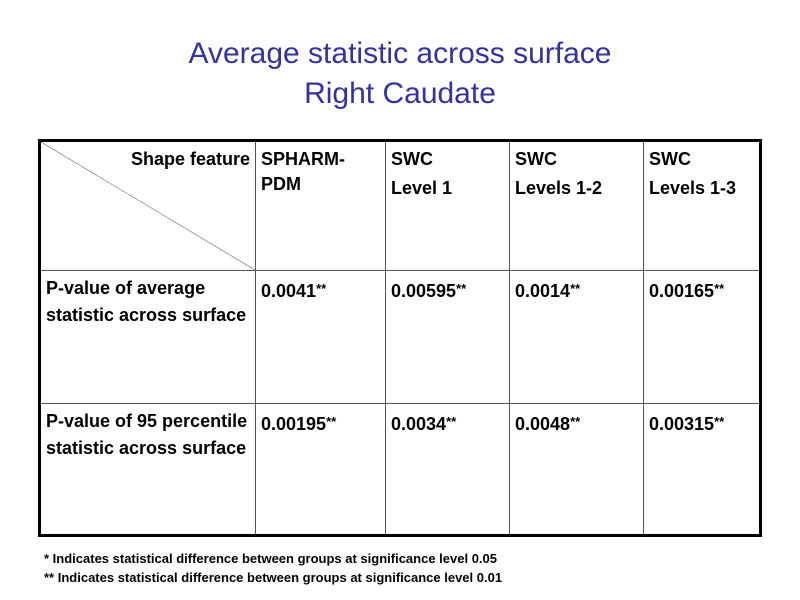  What do you see at coordinates (447, 337) in the screenshot?
I see `table-cell: 0.00595**` at bounding box center [447, 337].